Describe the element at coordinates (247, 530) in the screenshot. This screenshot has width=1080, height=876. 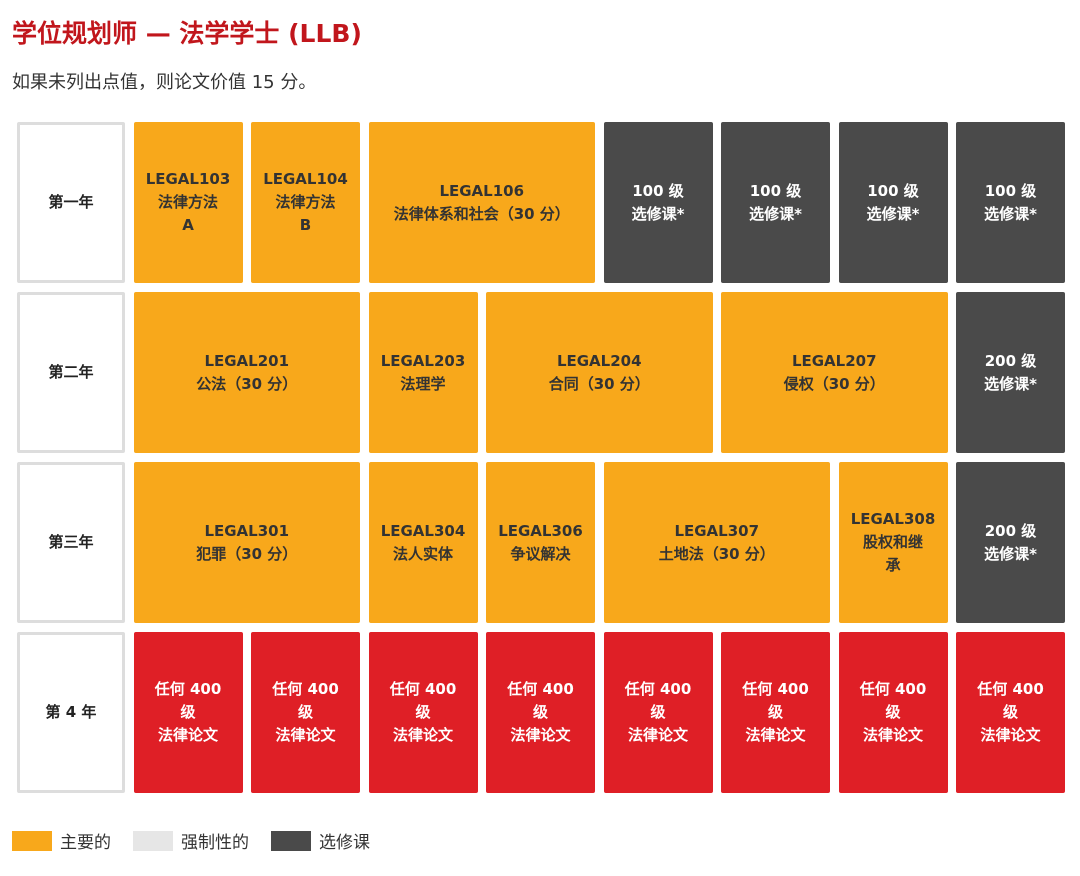
I see `course-line: LEGAL301` at that location.